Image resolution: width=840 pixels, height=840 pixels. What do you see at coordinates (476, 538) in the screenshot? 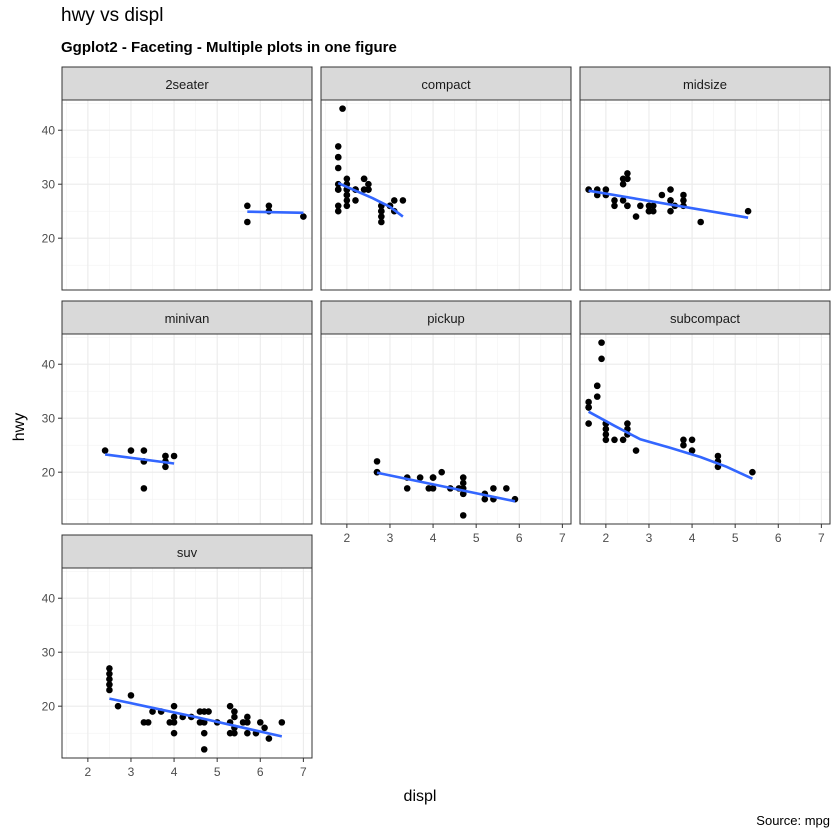
I see `x-tick-label: 5` at bounding box center [476, 538].